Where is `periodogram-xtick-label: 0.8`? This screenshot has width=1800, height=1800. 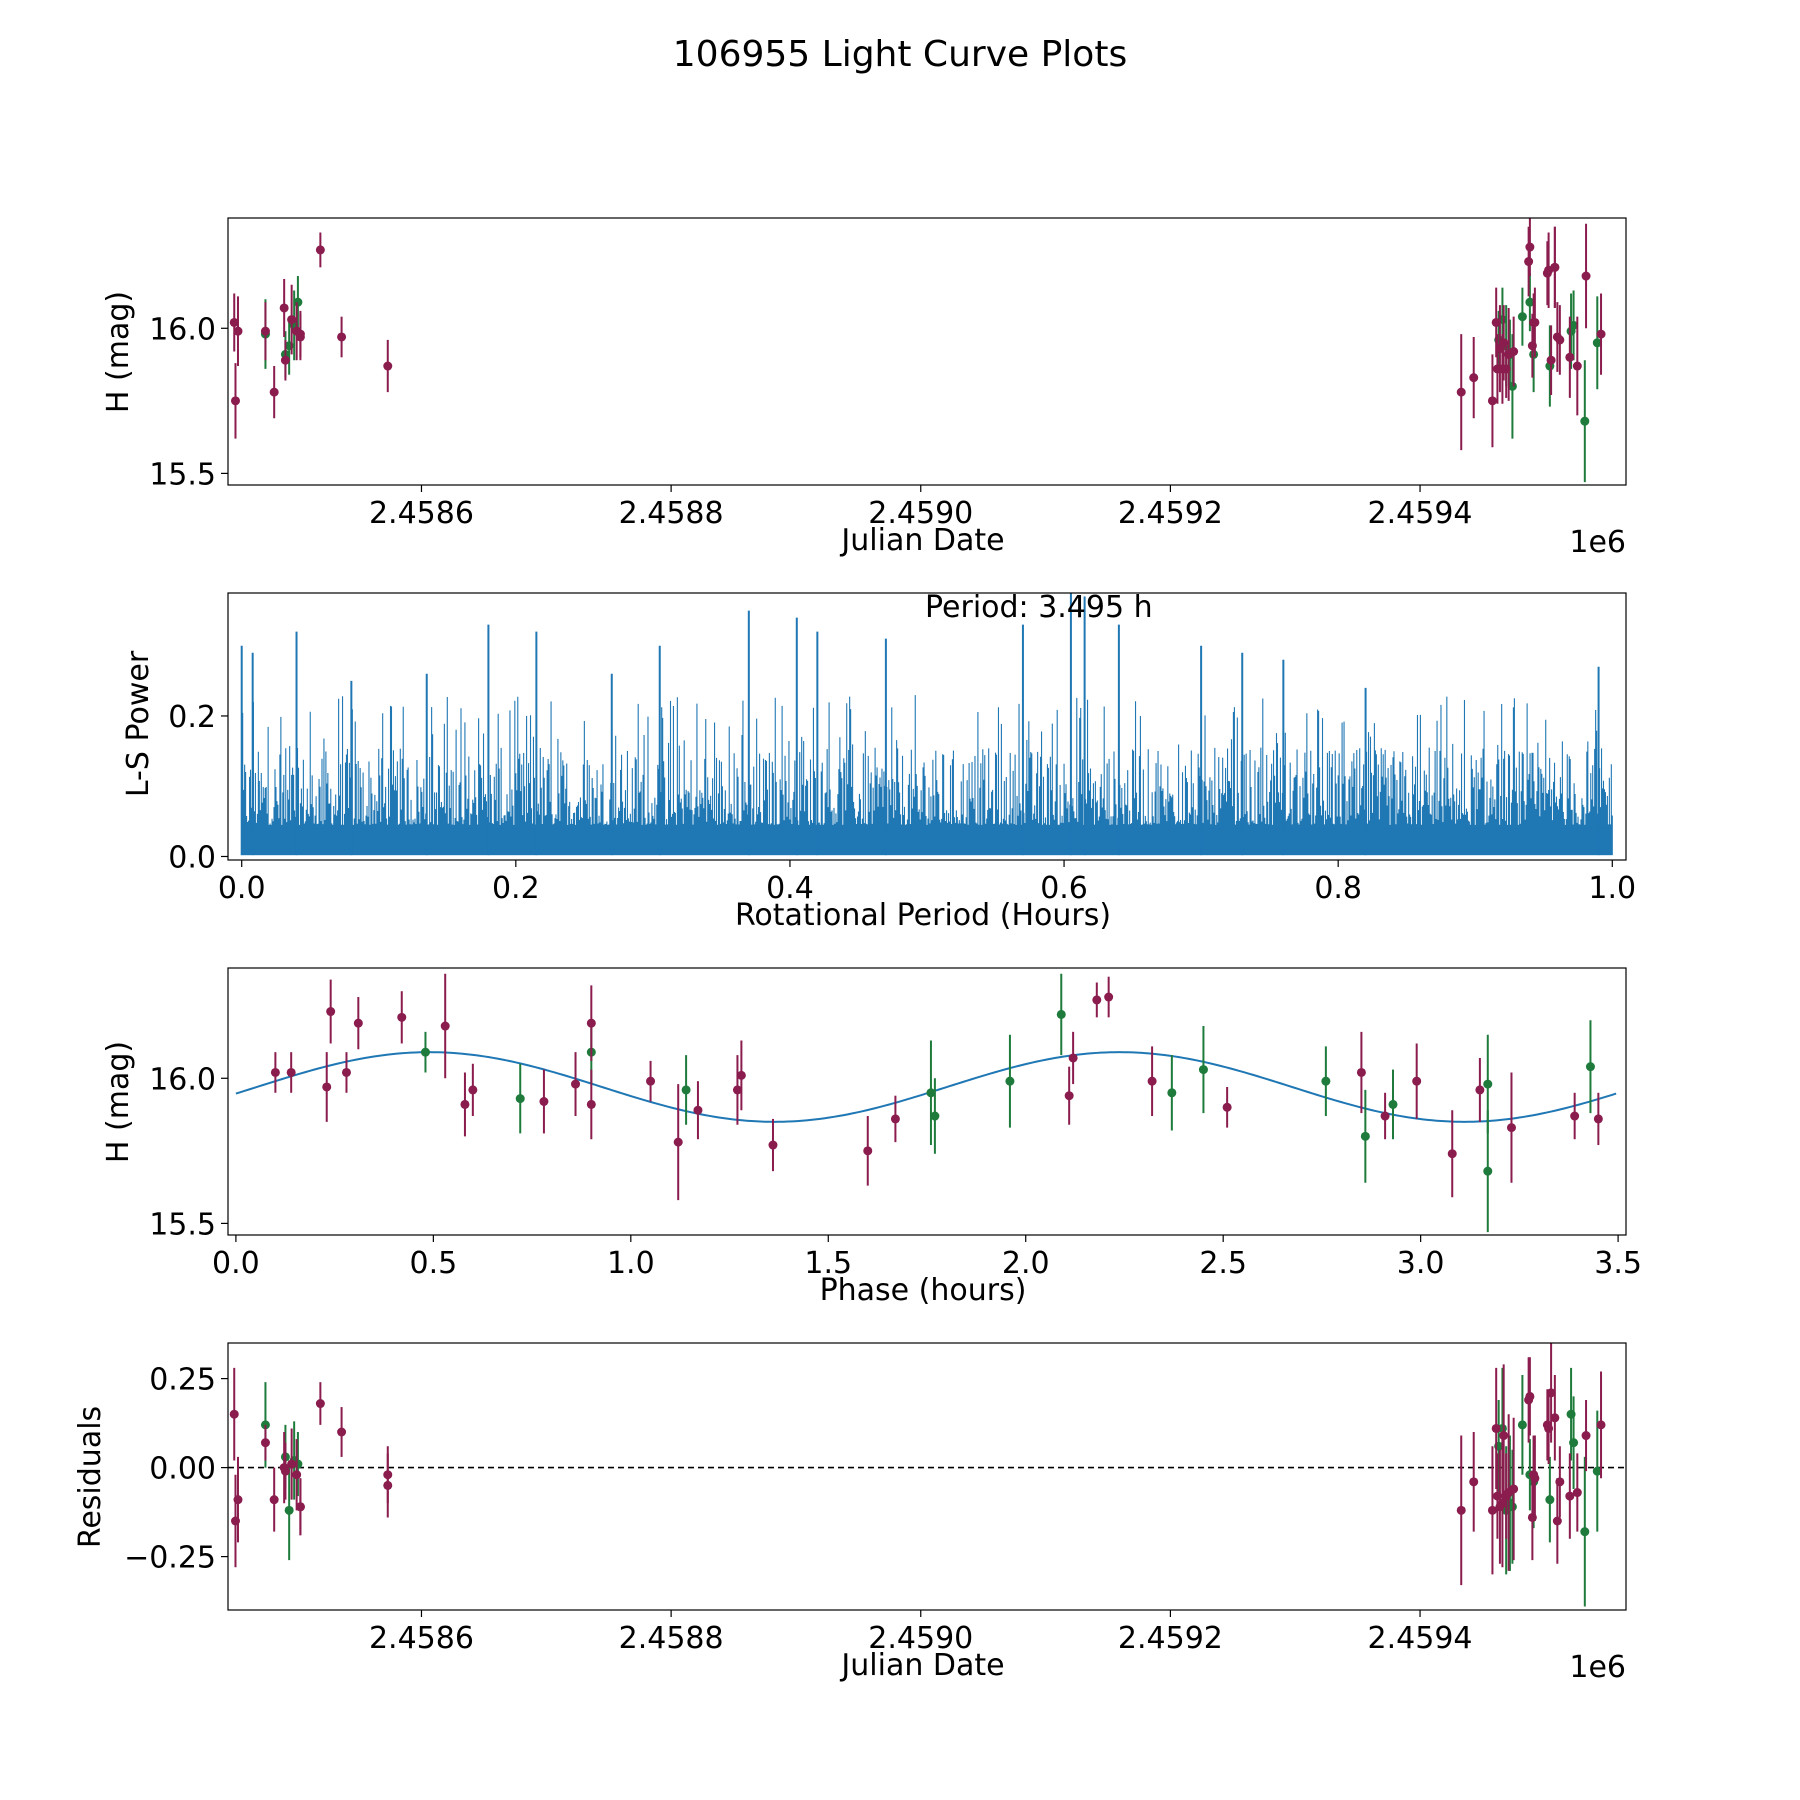
periodogram-xtick-label: 0.8 is located at coordinates (1338, 888).